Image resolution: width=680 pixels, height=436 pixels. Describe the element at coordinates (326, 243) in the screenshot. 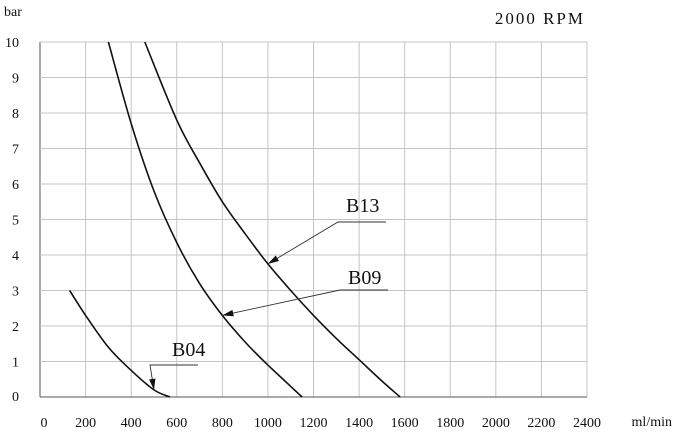

I see `leader-b13` at that location.